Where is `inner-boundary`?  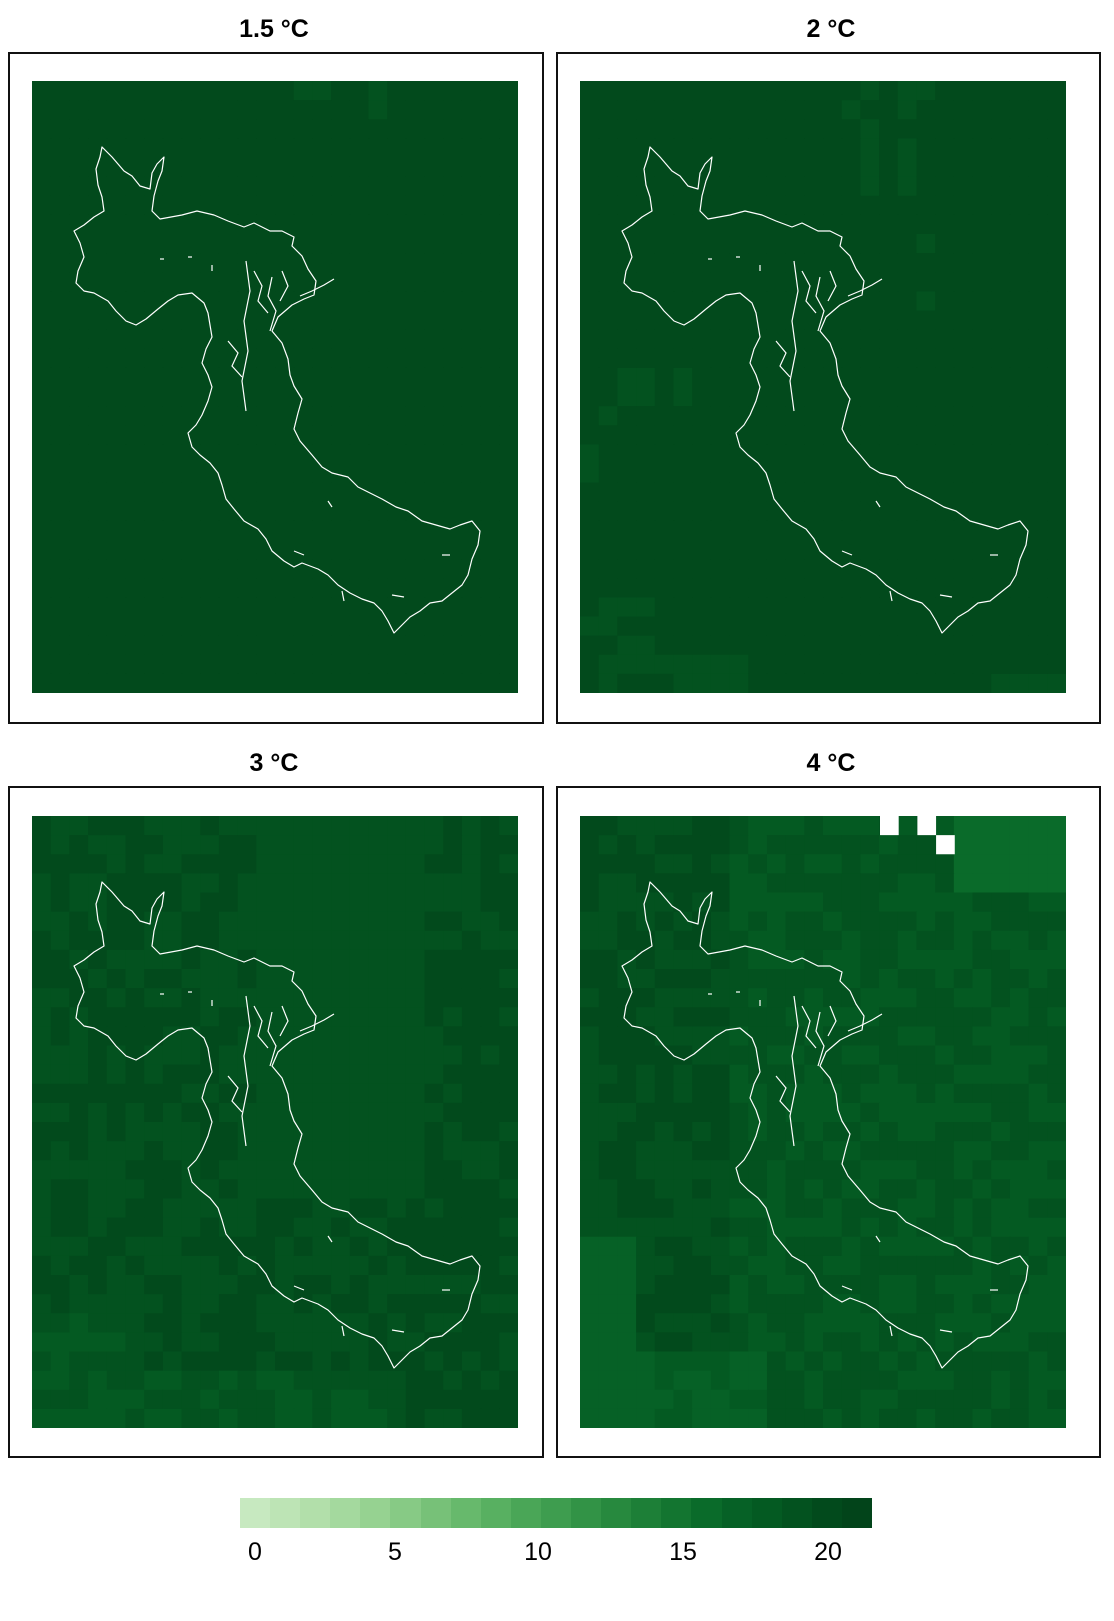
inner-boundary is located at coordinates (878, 1239).